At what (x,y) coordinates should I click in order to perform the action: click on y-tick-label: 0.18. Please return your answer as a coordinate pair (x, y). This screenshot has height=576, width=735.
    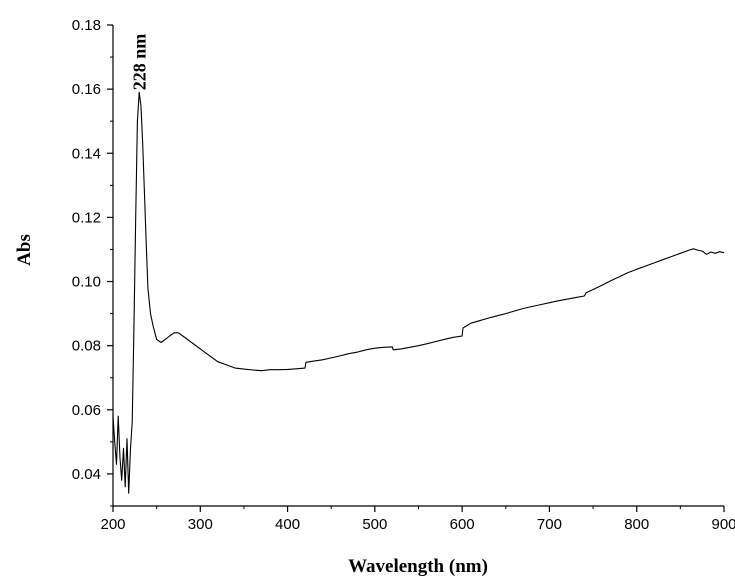
    Looking at the image, I should click on (86, 25).